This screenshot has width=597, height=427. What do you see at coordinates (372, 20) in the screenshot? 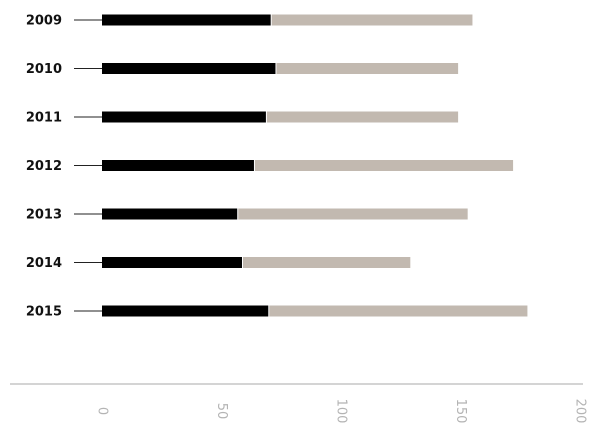
I see `bar-series-2-2009` at bounding box center [372, 20].